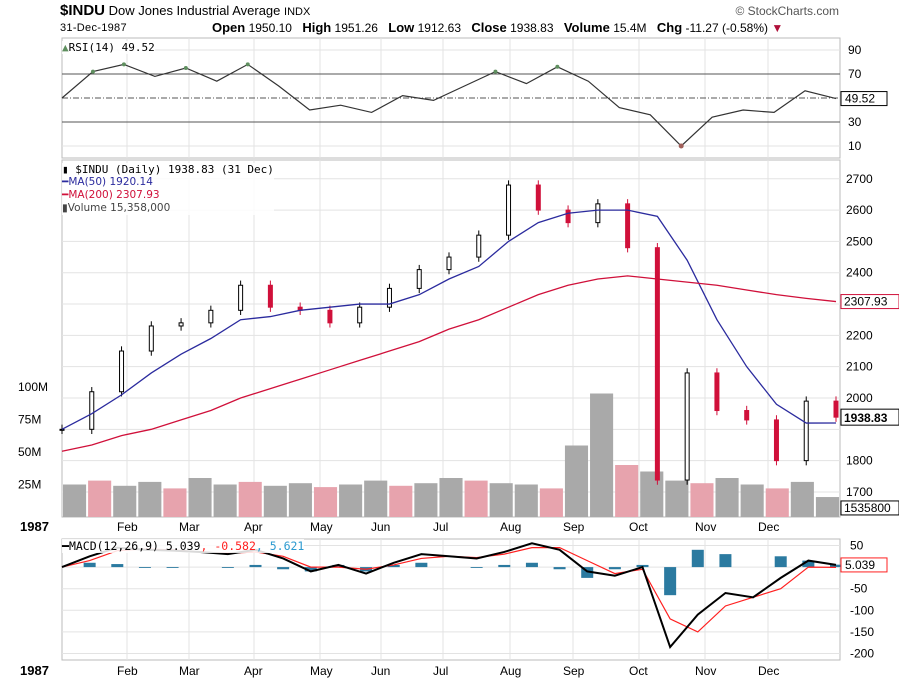  What do you see at coordinates (108, 47) in the screenshot?
I see `rsi-legend: ▲RSI(14) 49.52` at bounding box center [108, 47].